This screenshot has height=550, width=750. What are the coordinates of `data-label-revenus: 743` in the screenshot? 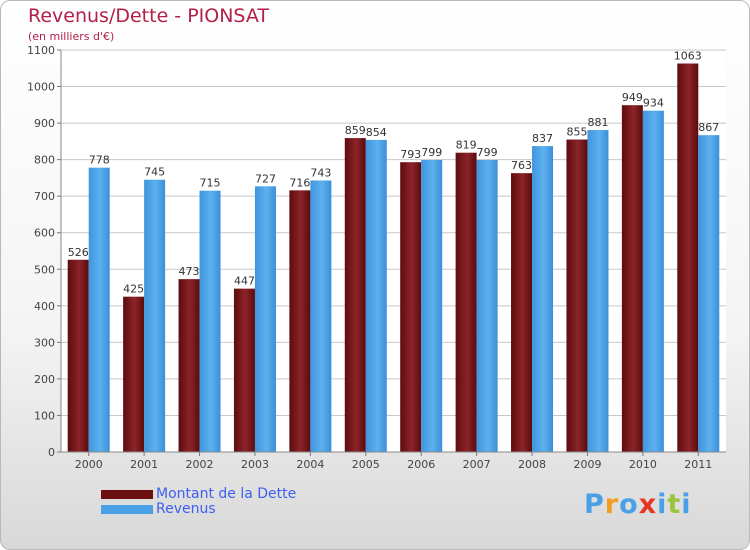 It's located at (320, 172).